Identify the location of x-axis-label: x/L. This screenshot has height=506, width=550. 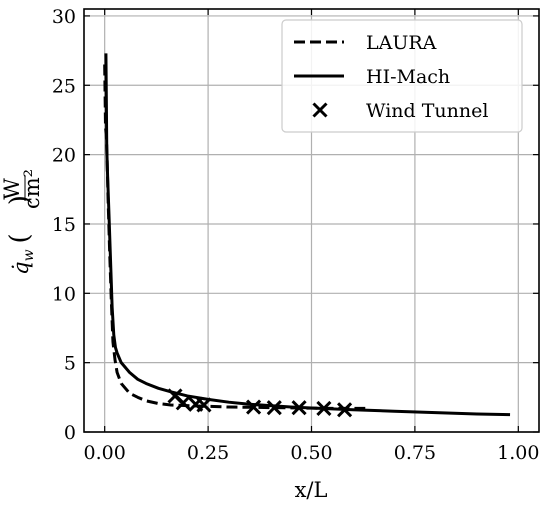
(311, 490).